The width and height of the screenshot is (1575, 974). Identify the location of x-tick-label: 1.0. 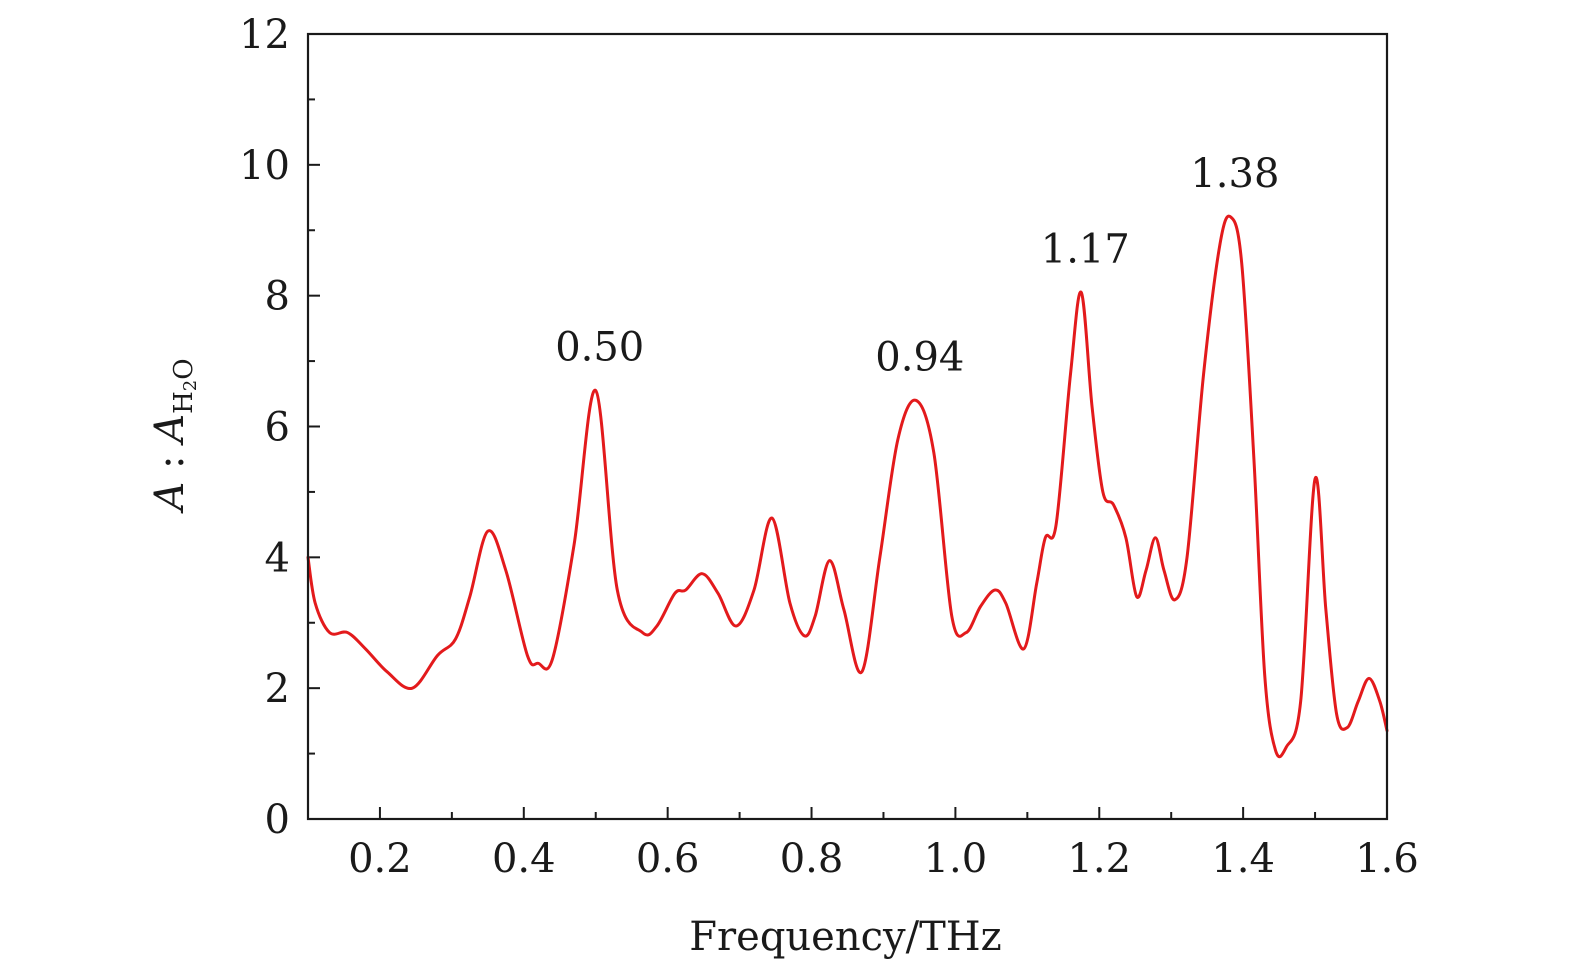
(956, 859).